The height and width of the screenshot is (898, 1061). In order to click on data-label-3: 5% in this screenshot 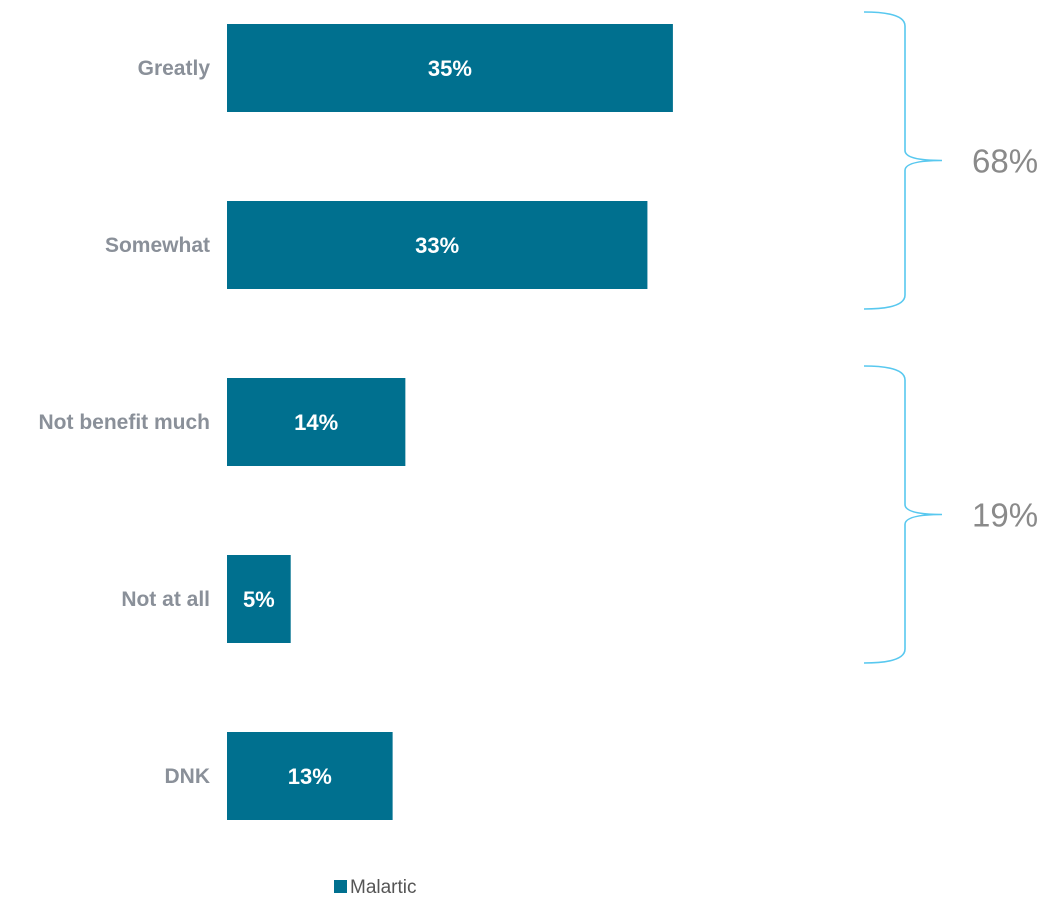, I will do `click(259, 599)`.